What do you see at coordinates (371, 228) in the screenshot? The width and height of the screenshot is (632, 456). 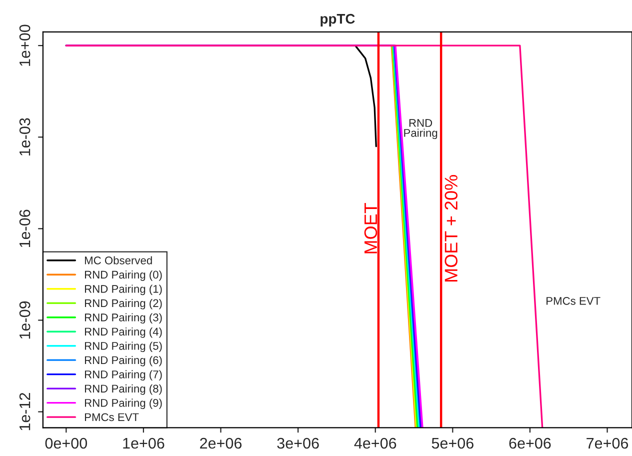 I see `ref-line-label: MOET` at bounding box center [371, 228].